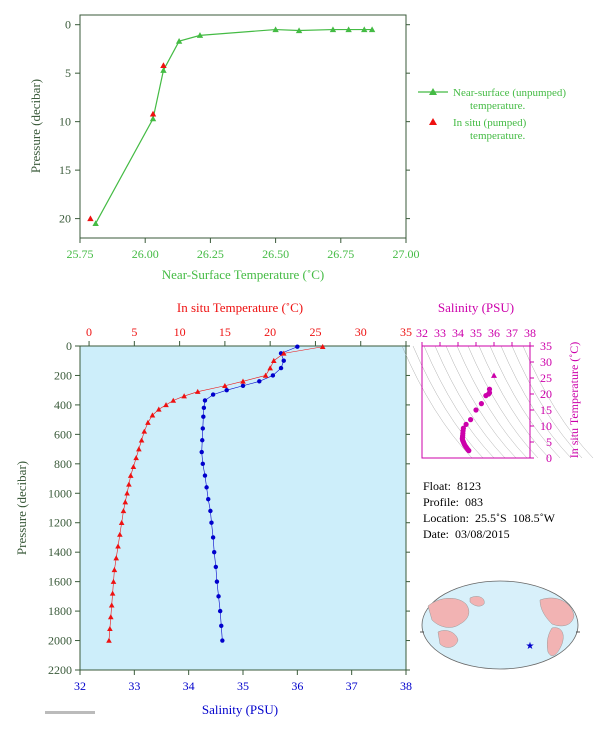  I want to click on temp-tick-label: 35, so click(406, 332).